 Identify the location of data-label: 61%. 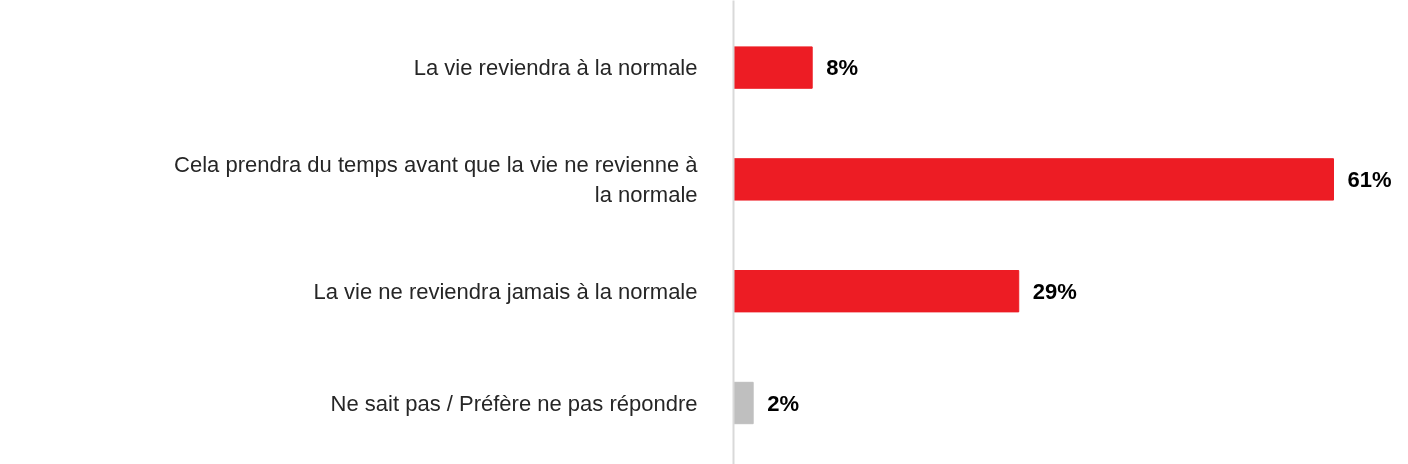
(1369, 179).